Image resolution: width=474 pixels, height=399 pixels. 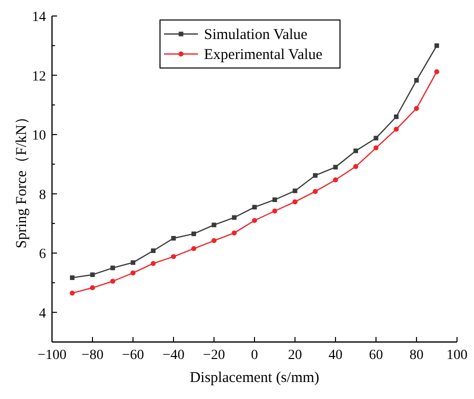 I want to click on y-tick-label: 14, so click(x=39, y=17).